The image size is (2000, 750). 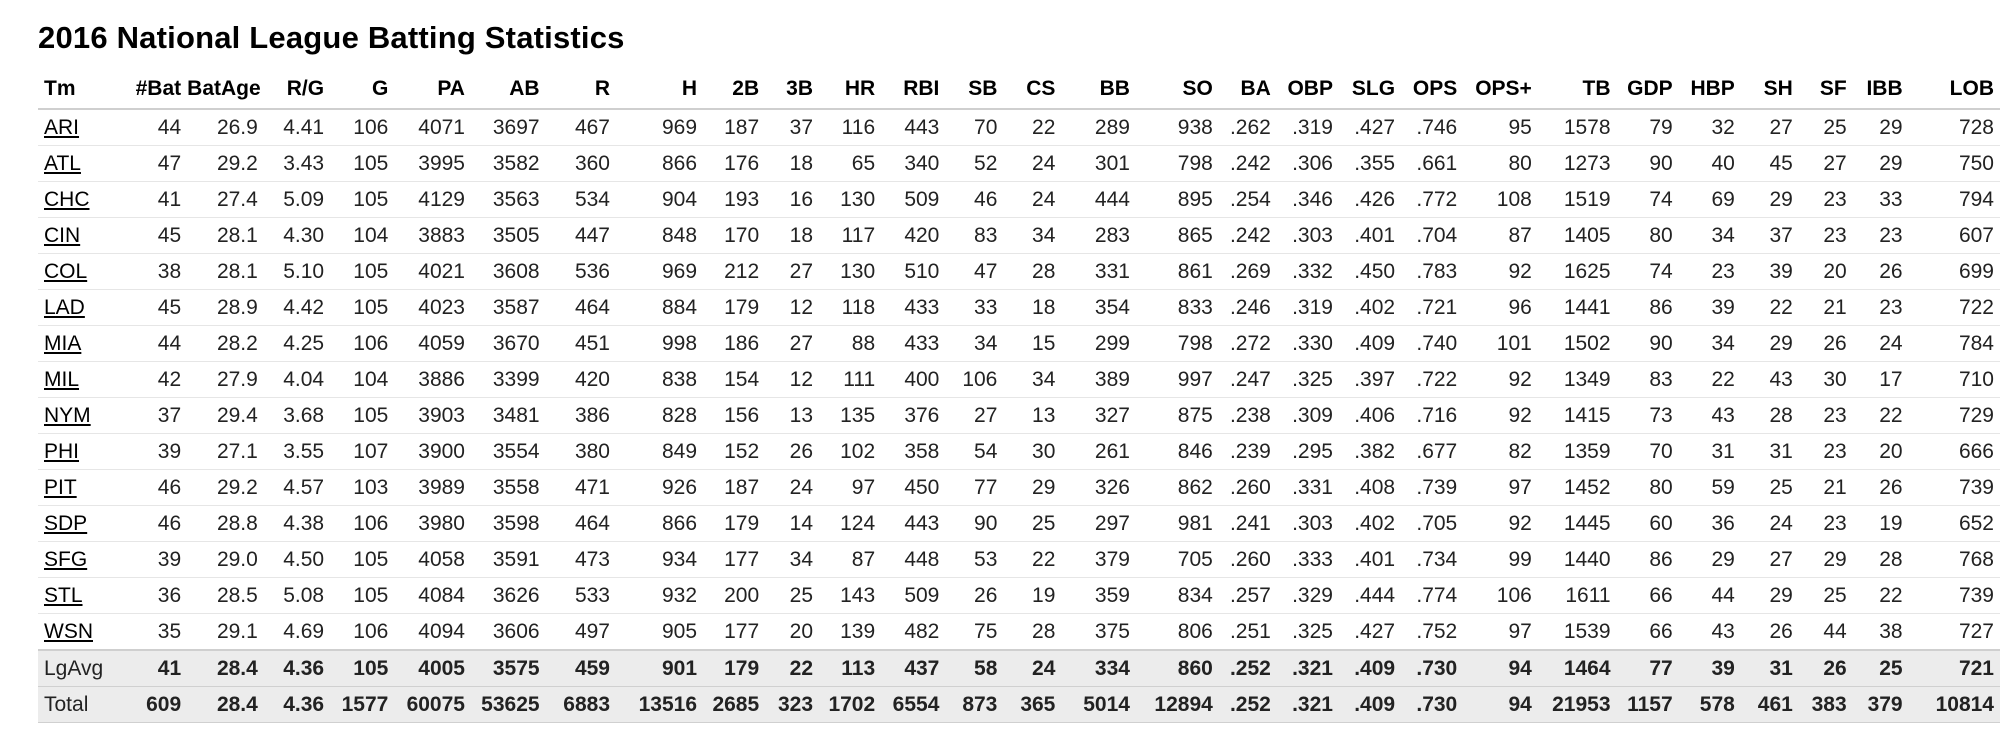 I want to click on col-header-hr: HR, so click(x=850, y=90).